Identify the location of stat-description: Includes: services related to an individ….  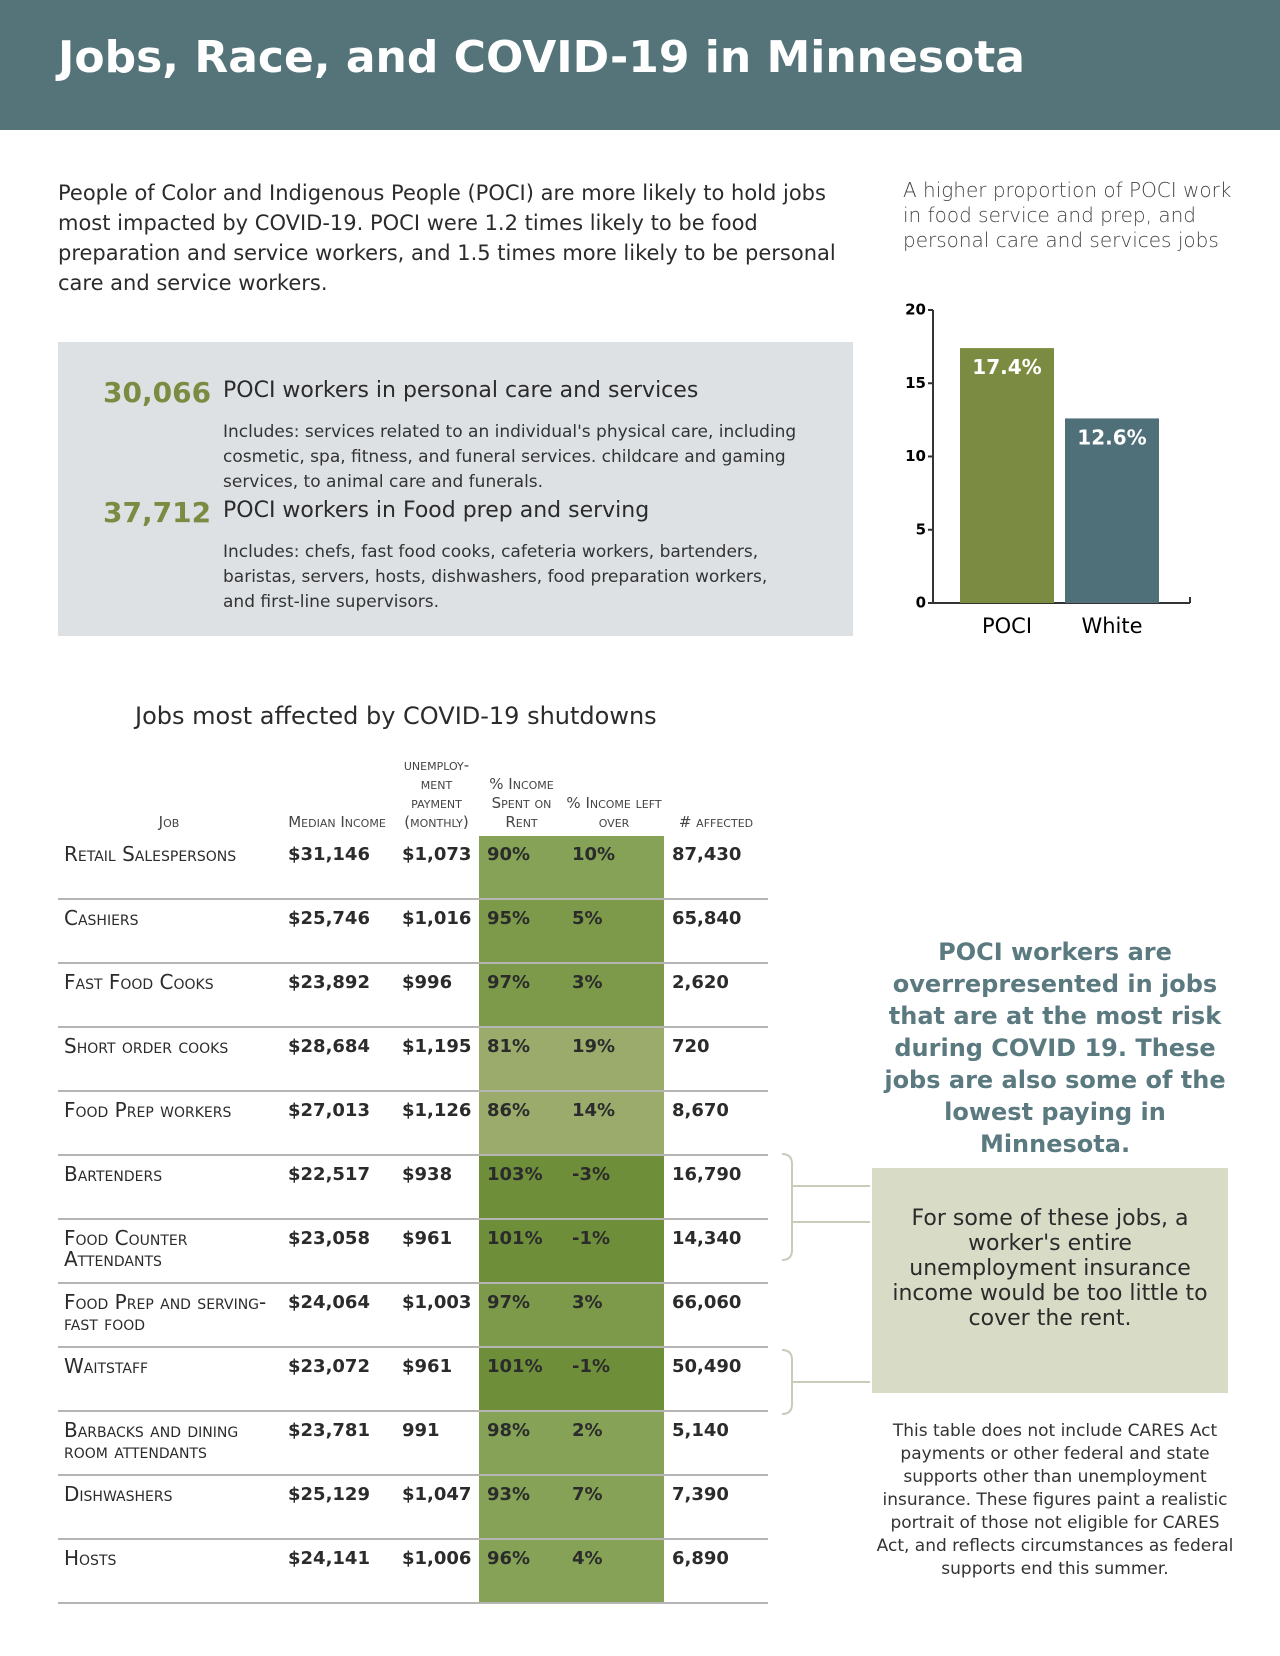
(510, 457).